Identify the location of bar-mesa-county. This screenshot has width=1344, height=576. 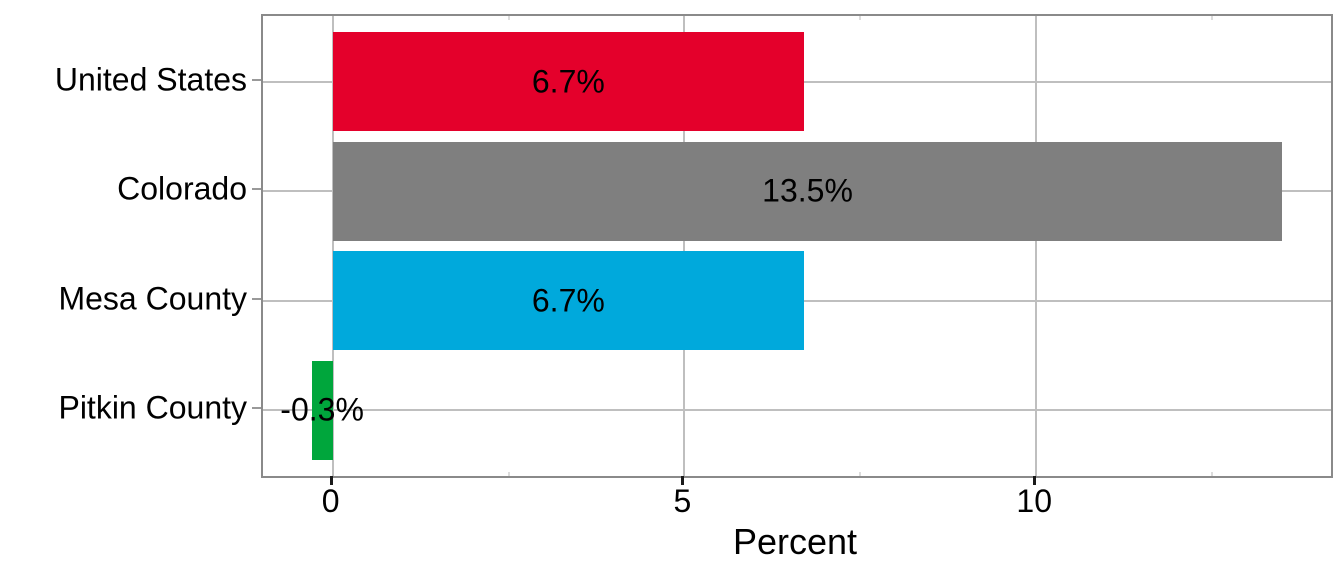
(568, 301).